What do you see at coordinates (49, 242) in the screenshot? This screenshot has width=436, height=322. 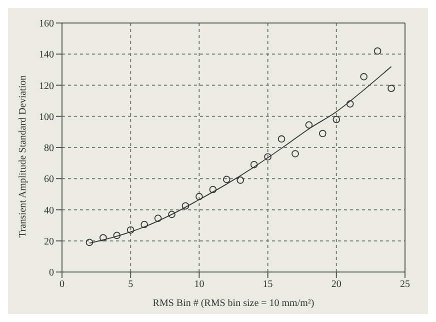 I see `y-tick-label: 20` at bounding box center [49, 242].